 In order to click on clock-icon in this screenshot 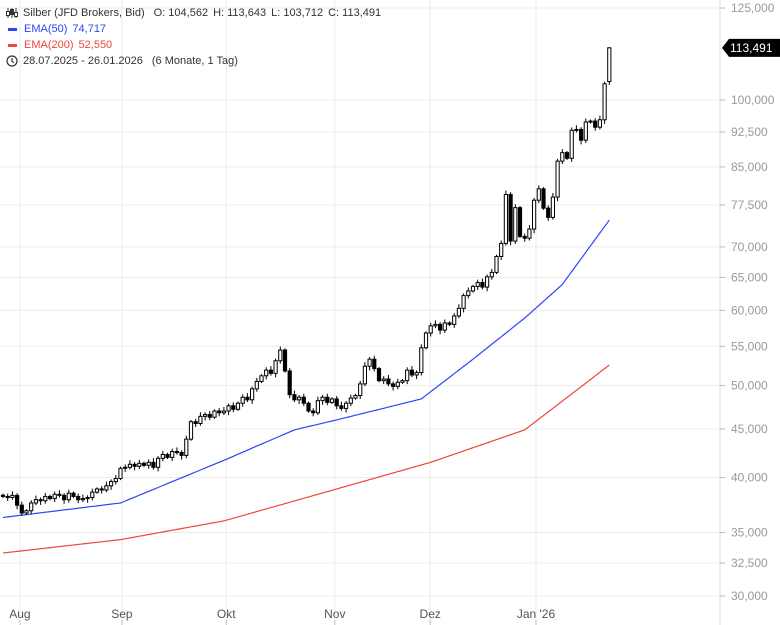, I will do `click(12, 61)`.